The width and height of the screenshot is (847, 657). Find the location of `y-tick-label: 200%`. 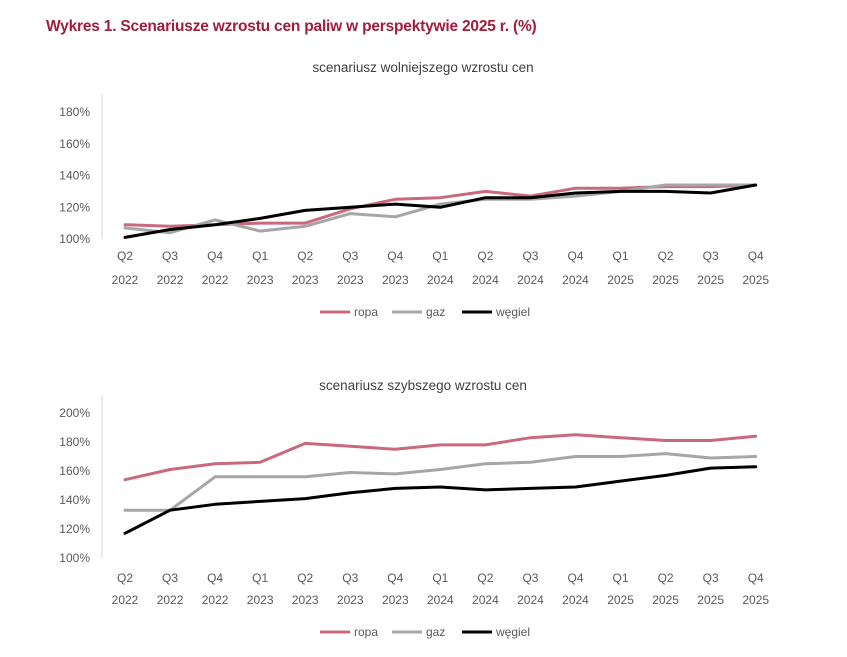

y-tick-label: 200% is located at coordinates (74, 413).